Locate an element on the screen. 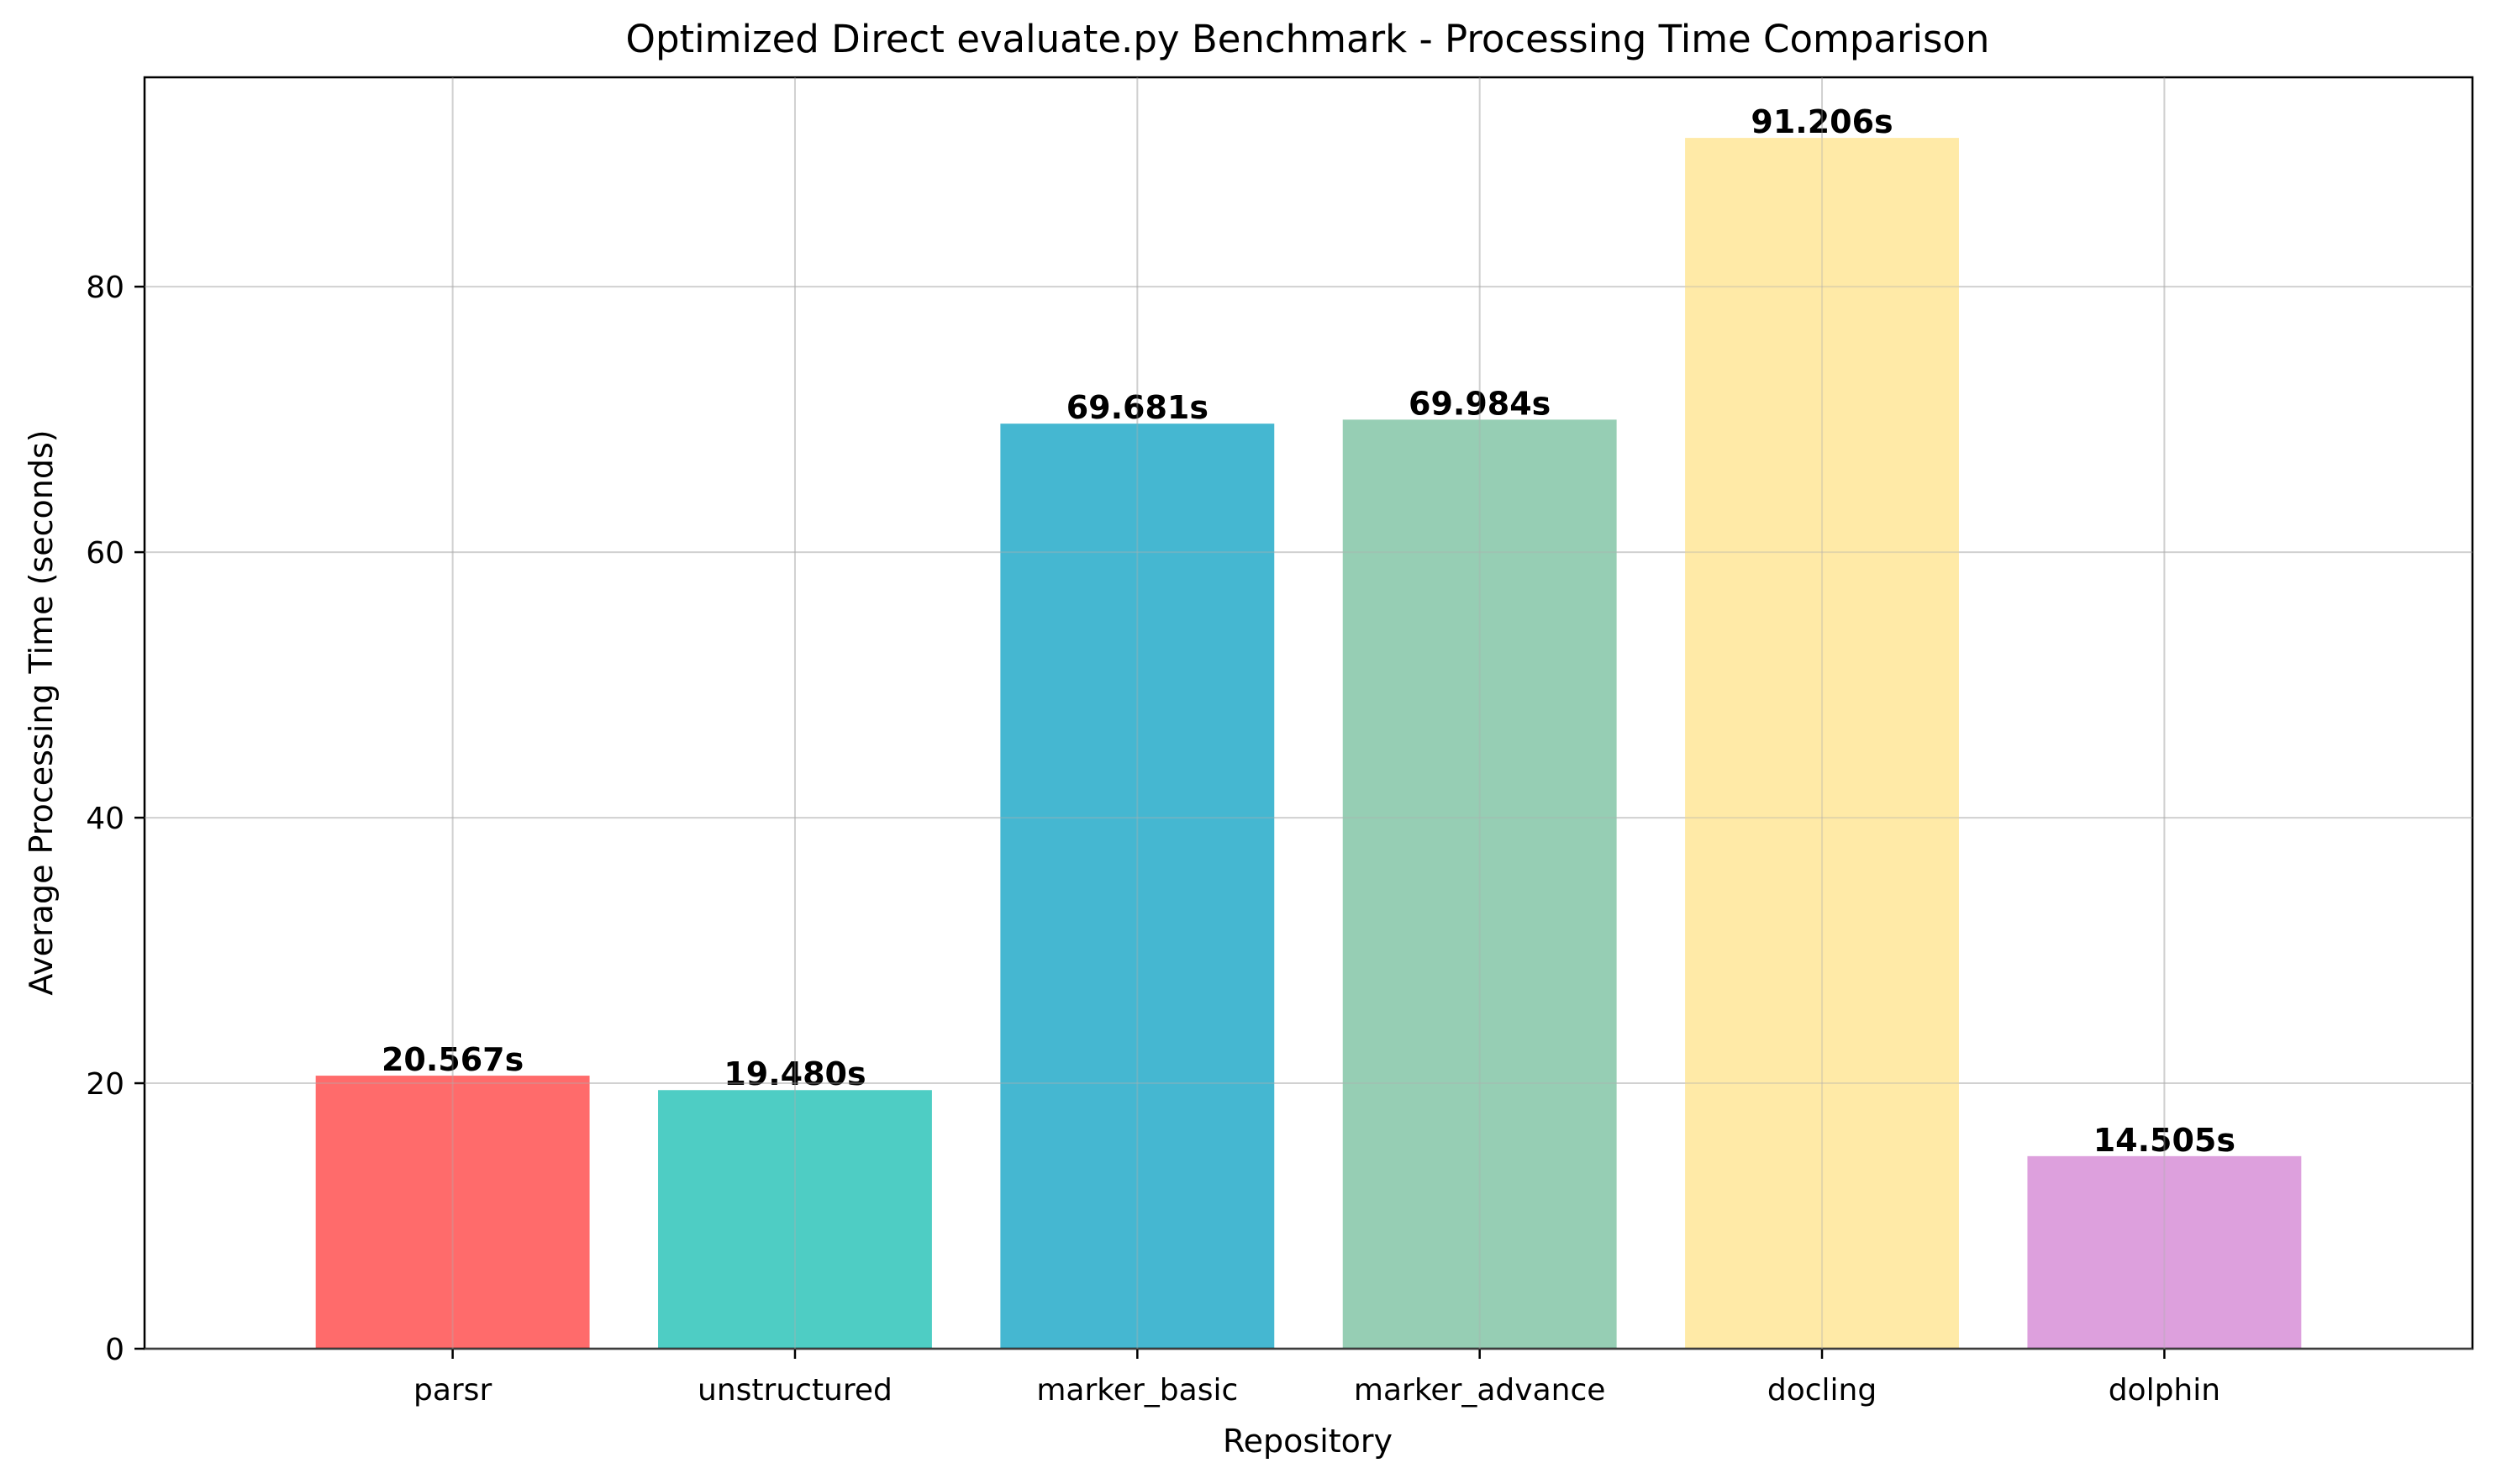  data-label-marker_advance: 69.984s is located at coordinates (1480, 403).